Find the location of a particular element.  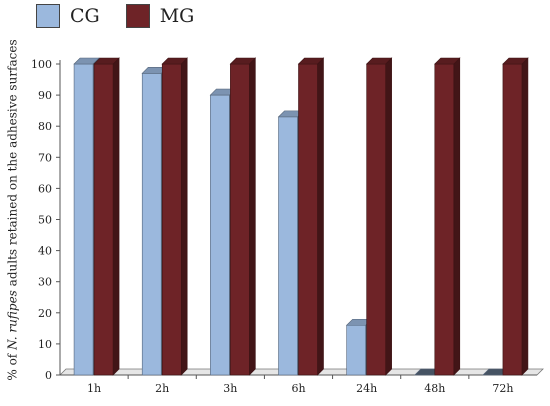

y-tick-label: 100 is located at coordinates (41, 64).